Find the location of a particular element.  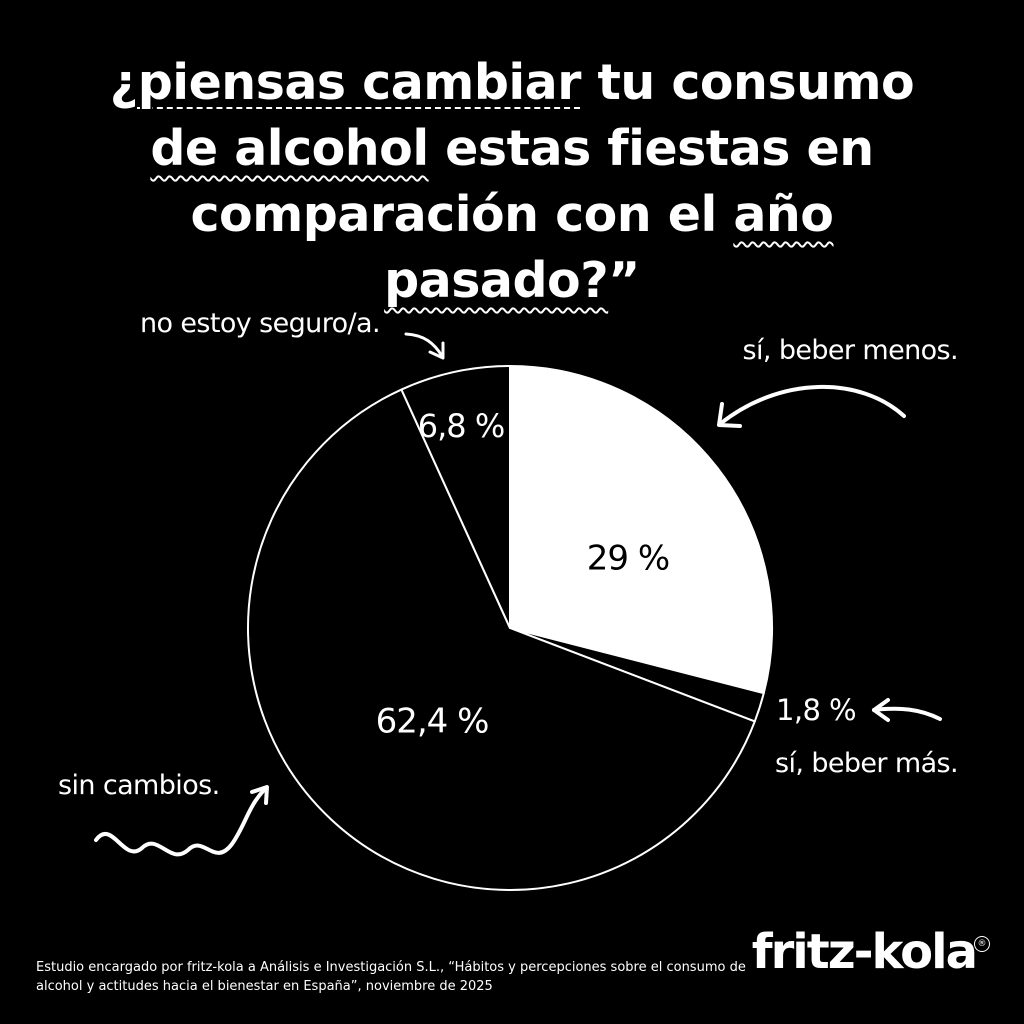

title-dashed-phrase: piensas cambiar is located at coordinates (359, 82).